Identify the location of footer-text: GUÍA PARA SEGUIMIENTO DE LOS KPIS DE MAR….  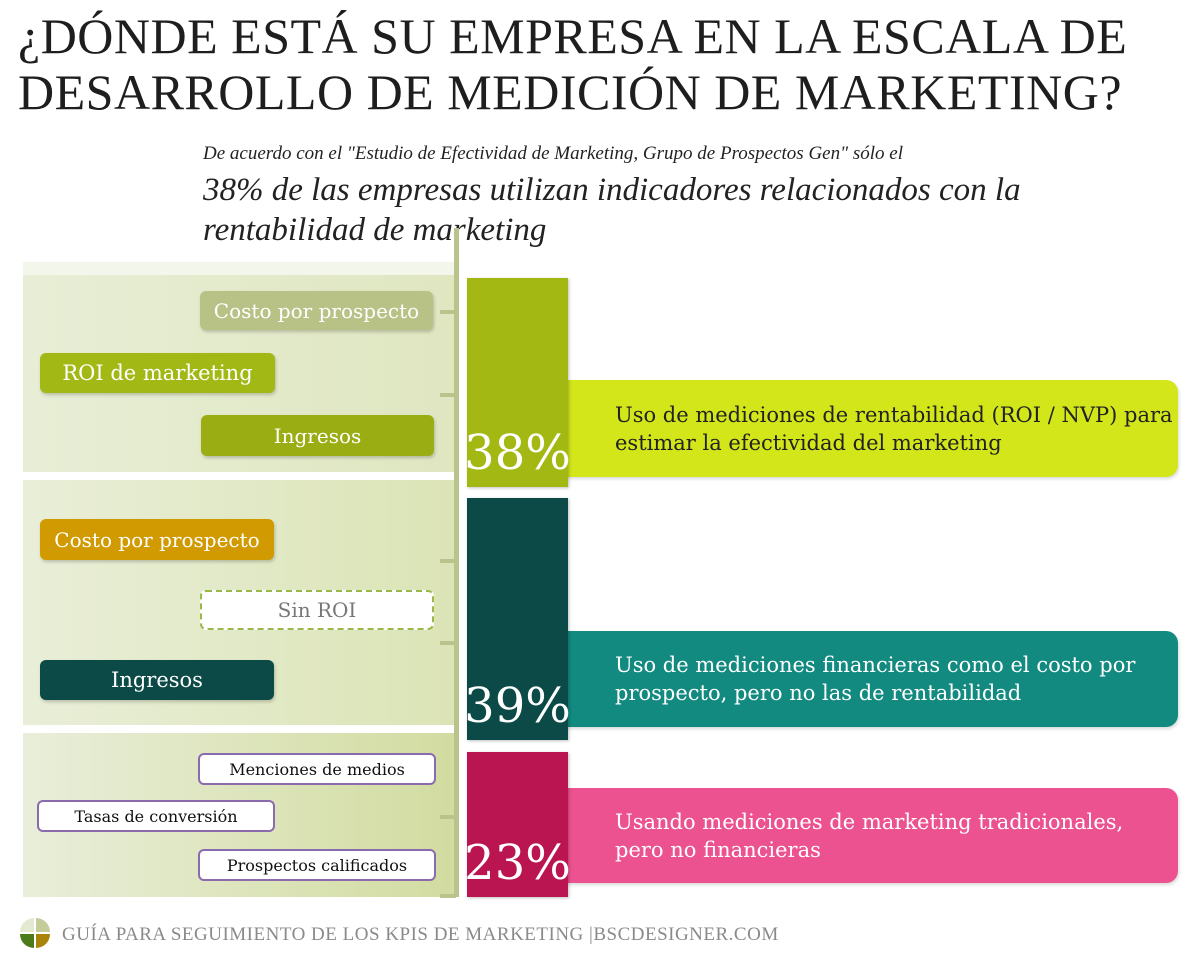
(420, 934).